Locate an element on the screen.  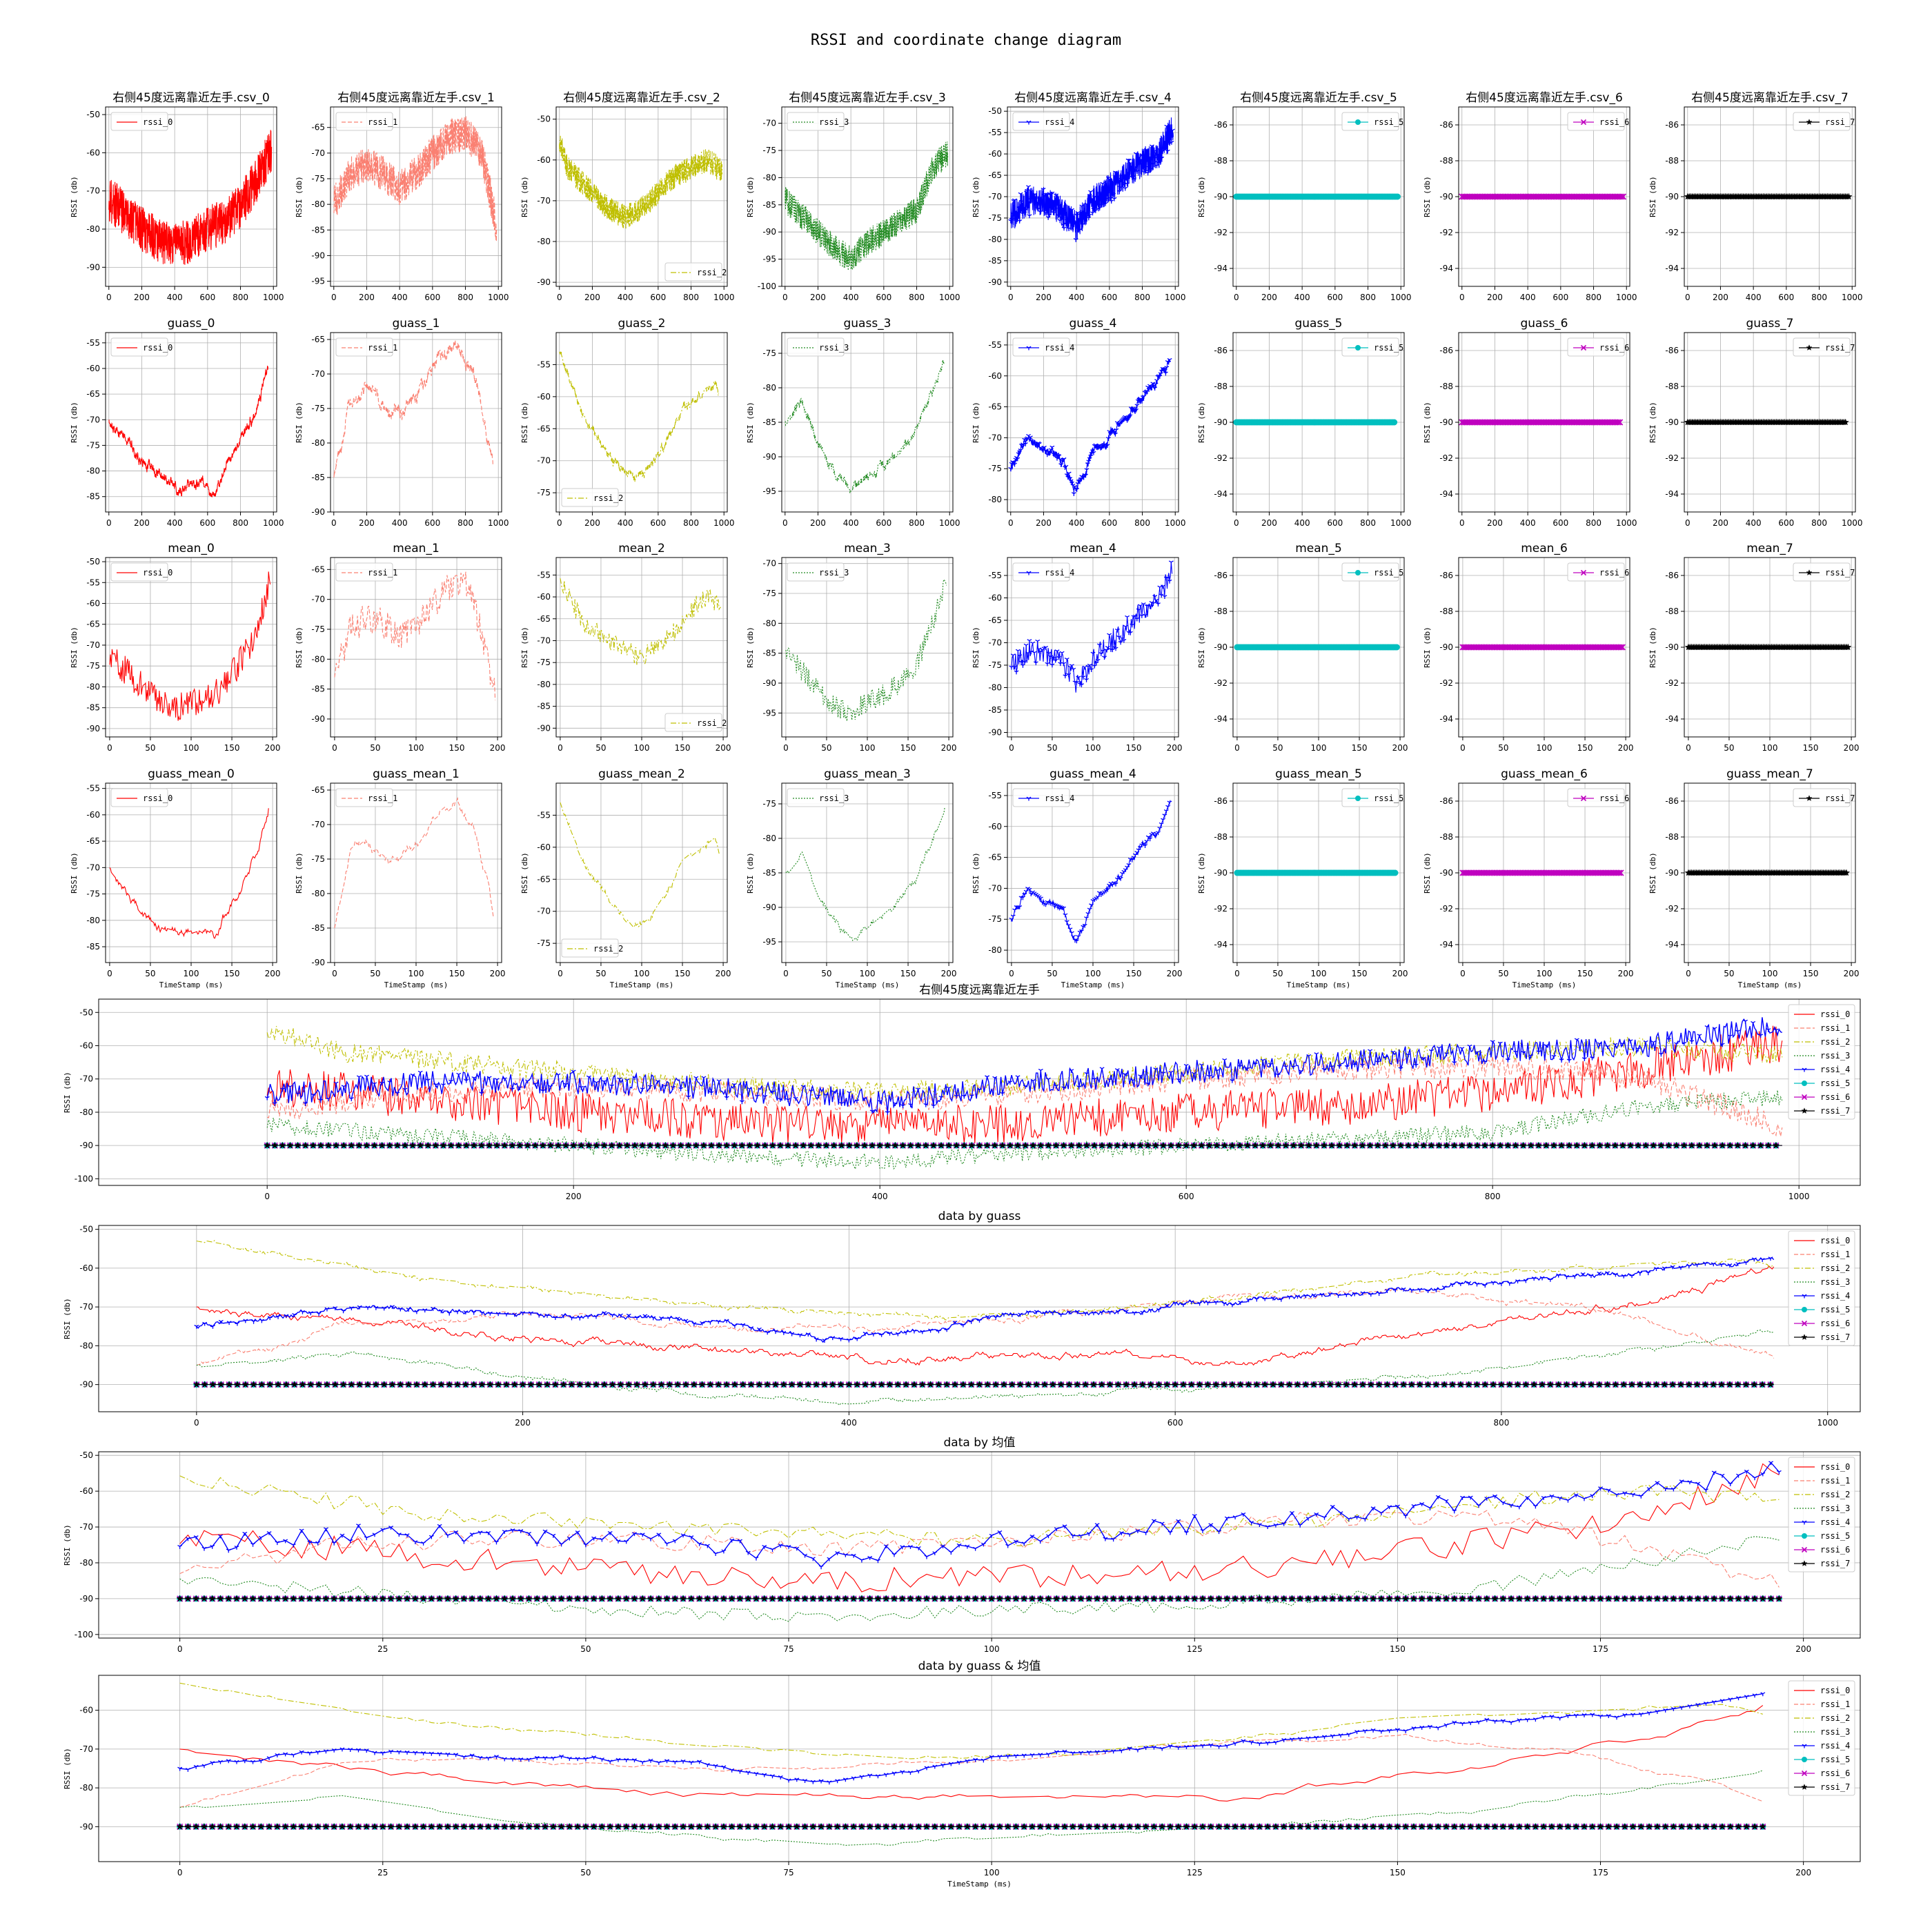
legend: rssi_0 is located at coordinates (141, 572).